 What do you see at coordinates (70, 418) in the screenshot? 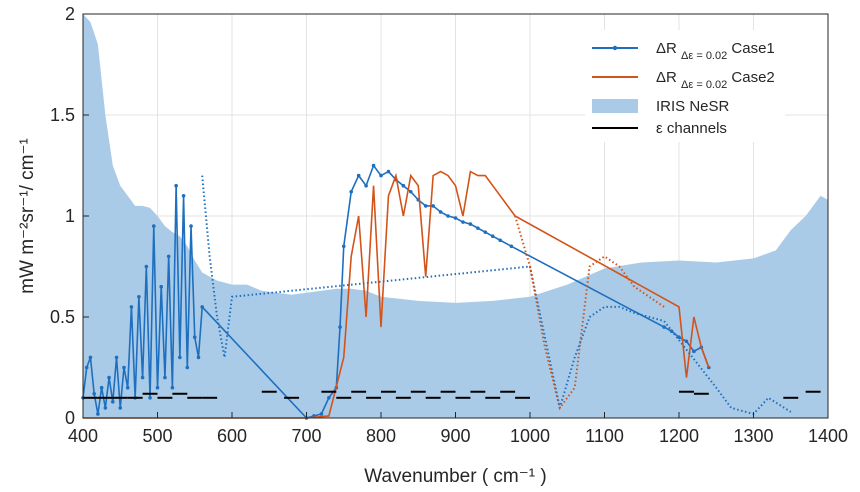
I see `y-tick-label: 0` at bounding box center [70, 418].